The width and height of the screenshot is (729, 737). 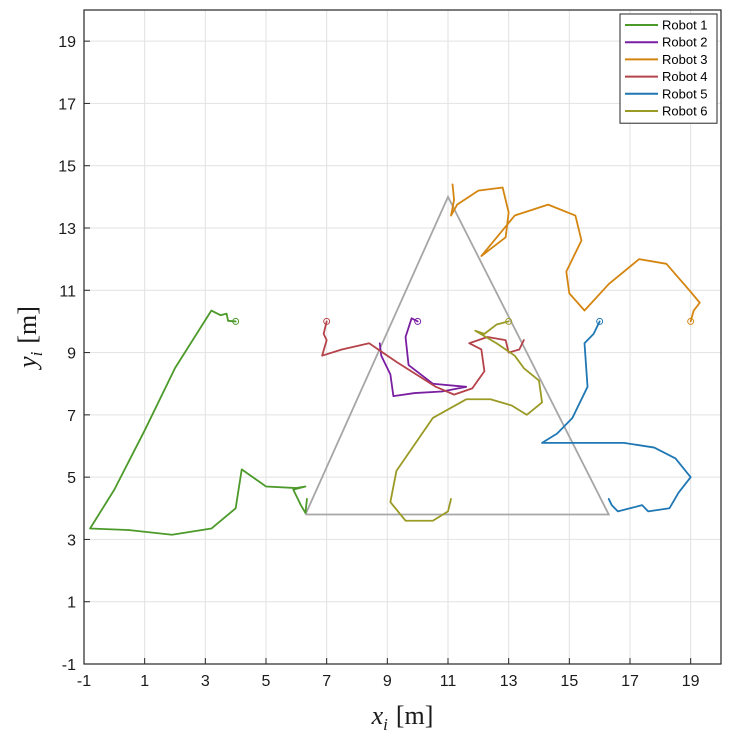 I want to click on x-tick-label: 13, so click(x=509, y=681).